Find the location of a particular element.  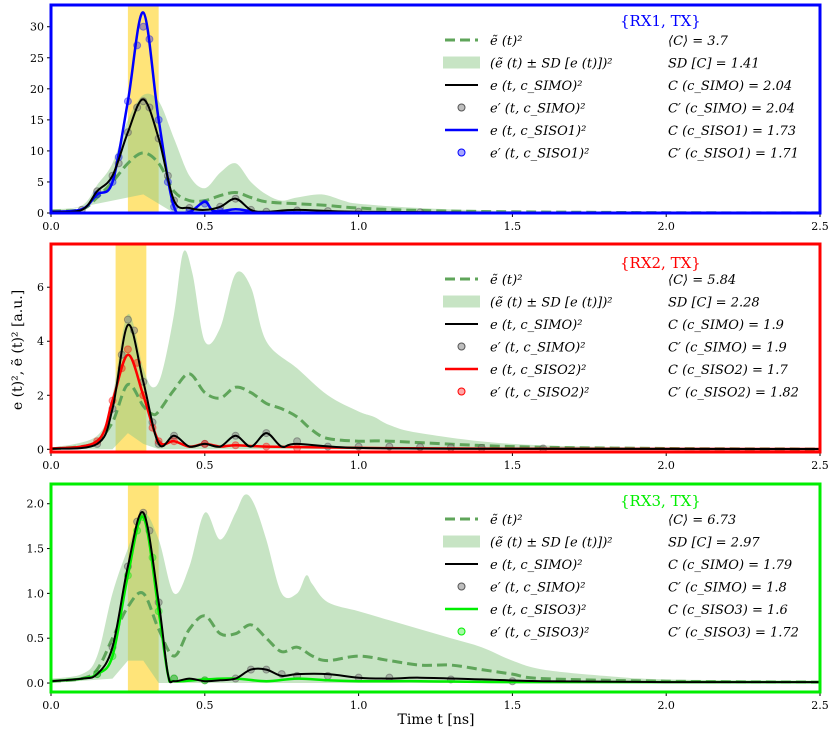

stat-value: C (c_SISO1) = 1.73 is located at coordinates (732, 131).